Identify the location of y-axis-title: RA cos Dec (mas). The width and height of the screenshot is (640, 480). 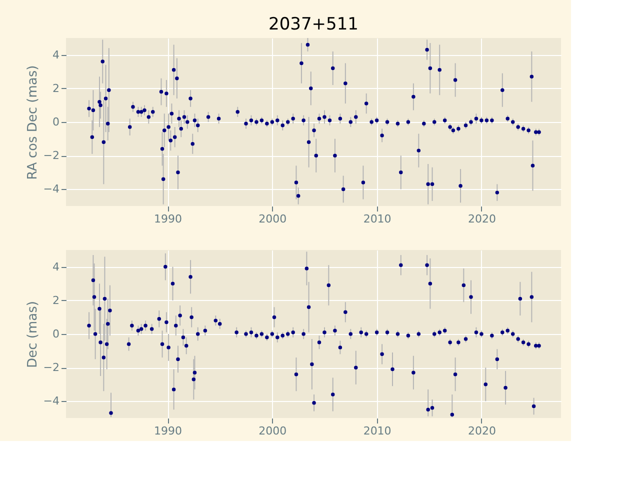
(32, 122).